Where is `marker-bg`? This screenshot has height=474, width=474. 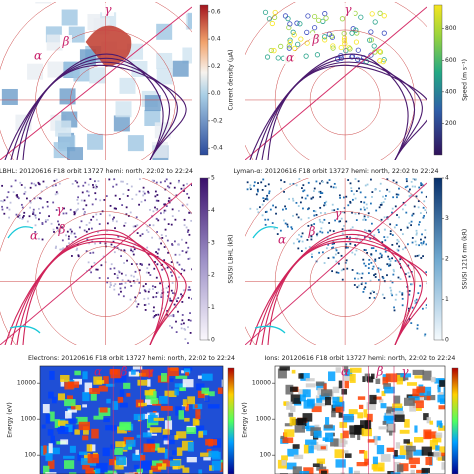 marker-bg is located at coordinates (66, 41).